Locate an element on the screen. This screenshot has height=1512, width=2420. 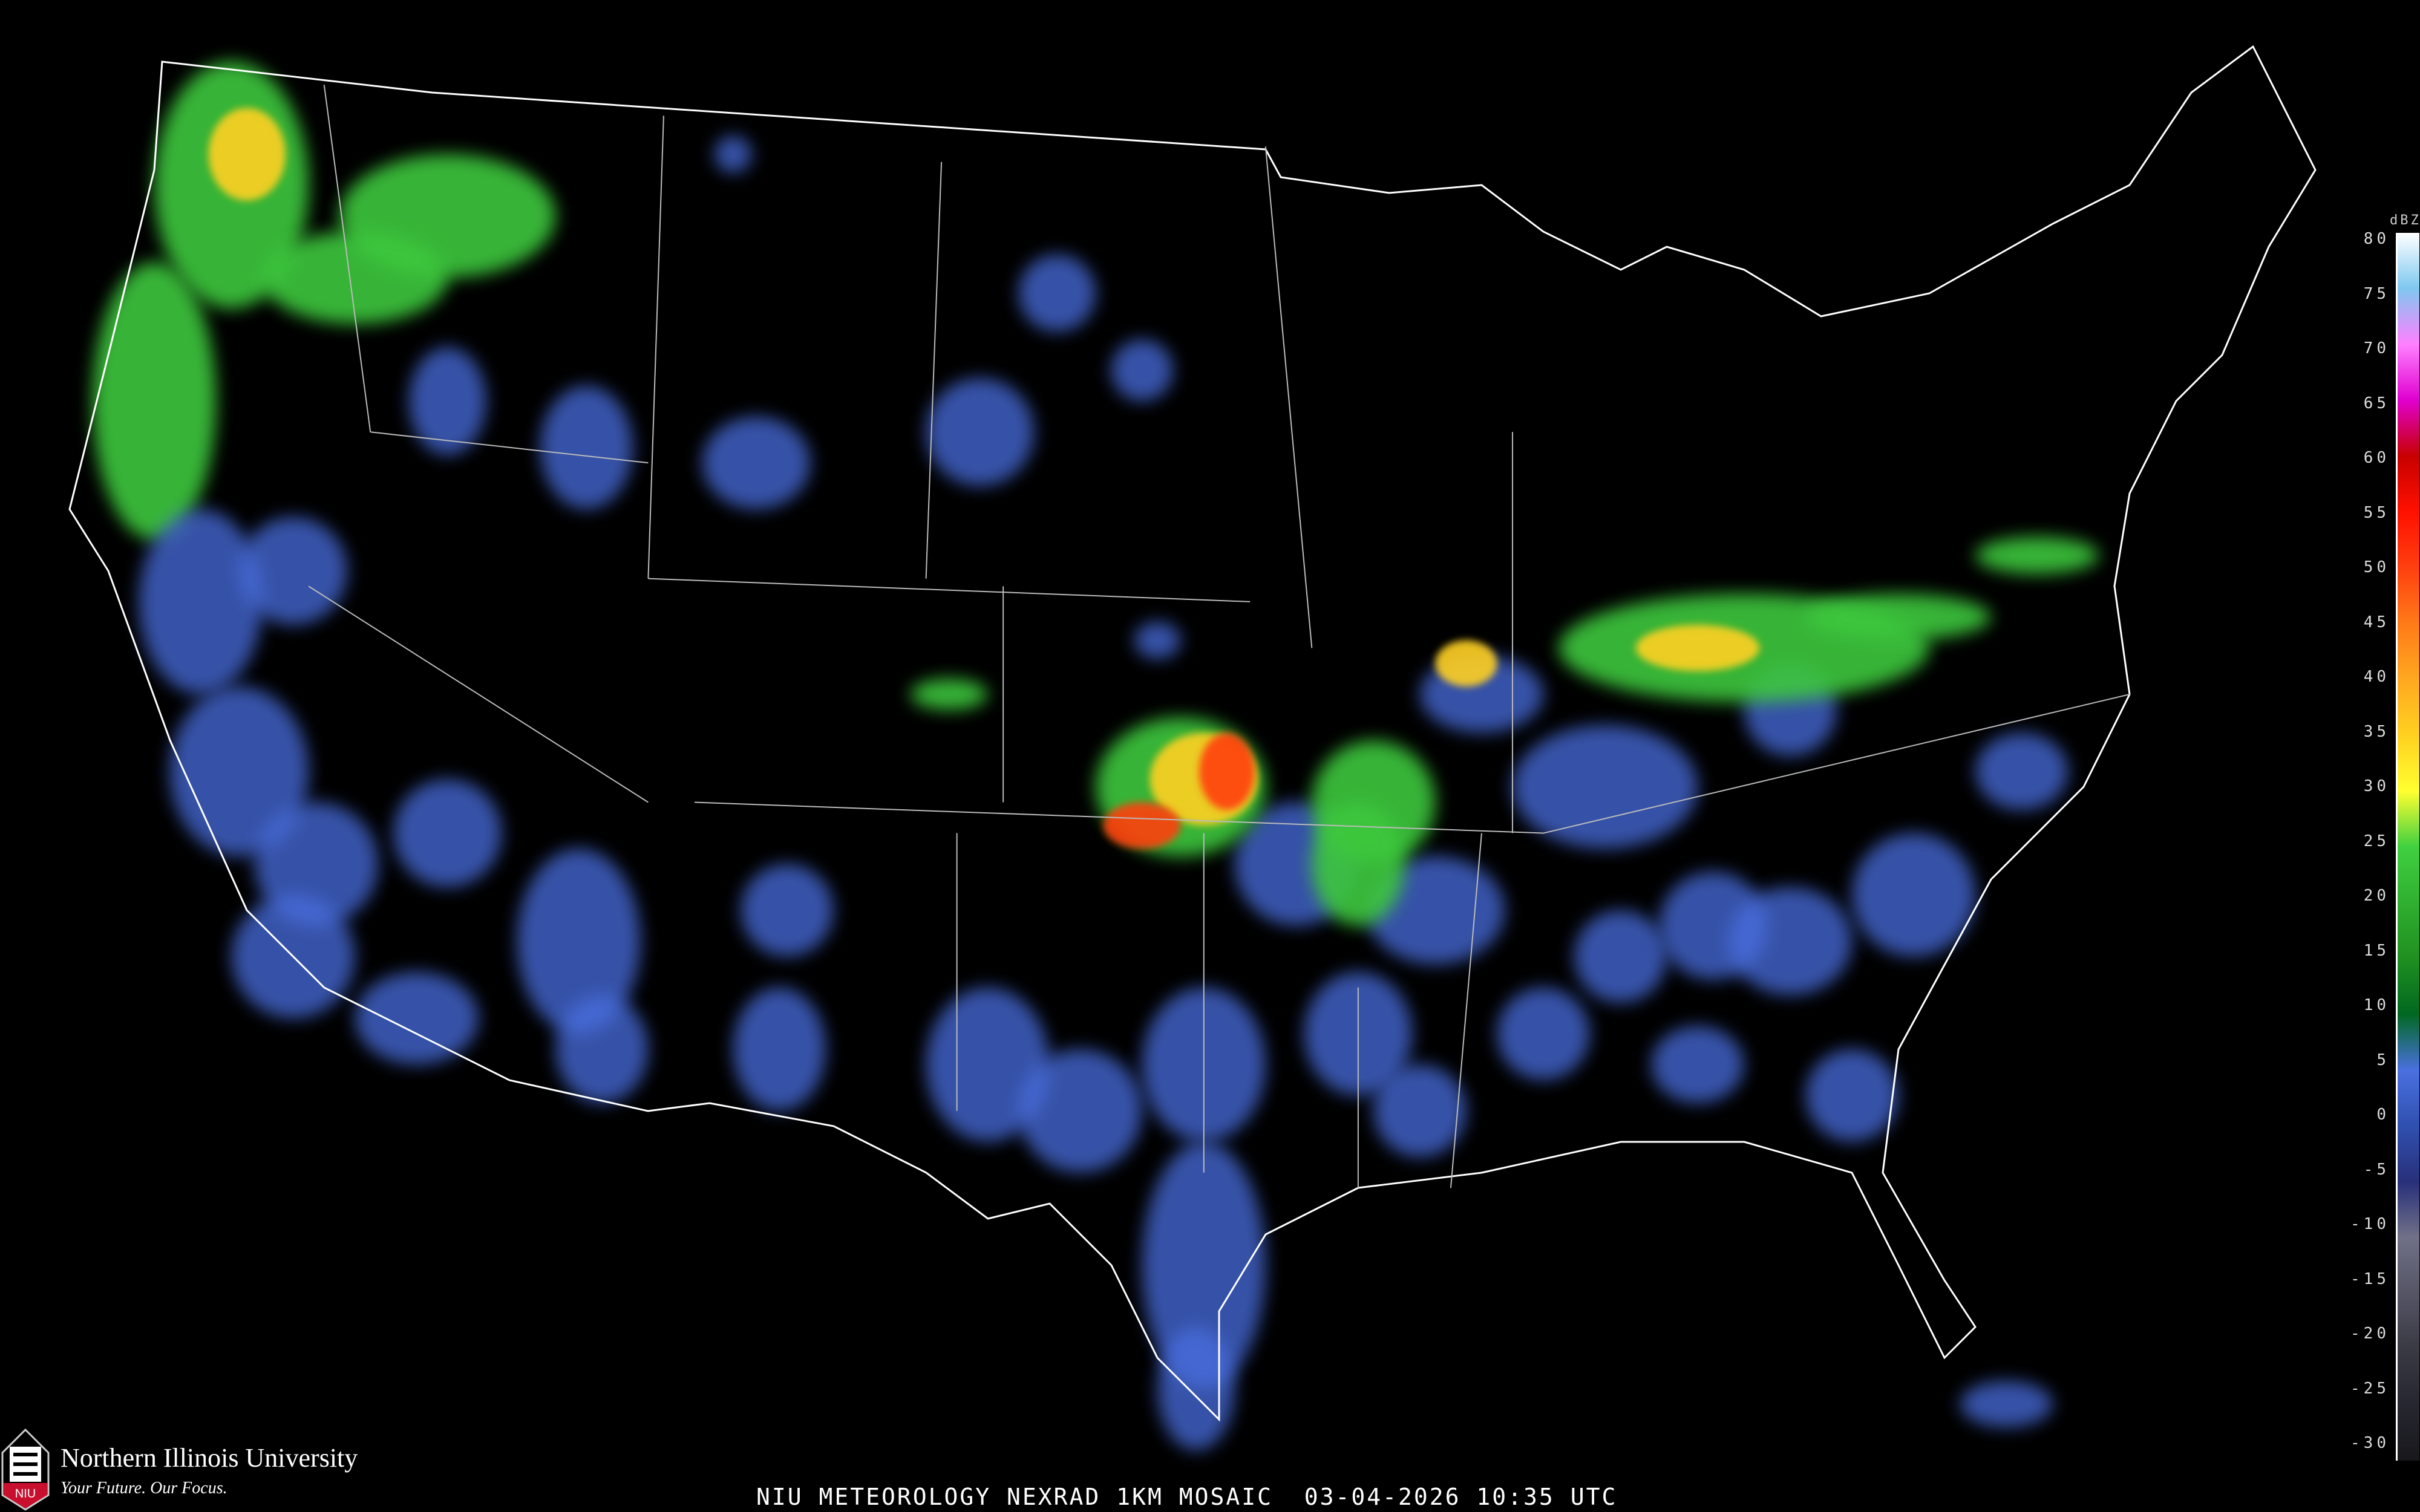
legend-tick-25: 25 is located at coordinates (2376, 841).